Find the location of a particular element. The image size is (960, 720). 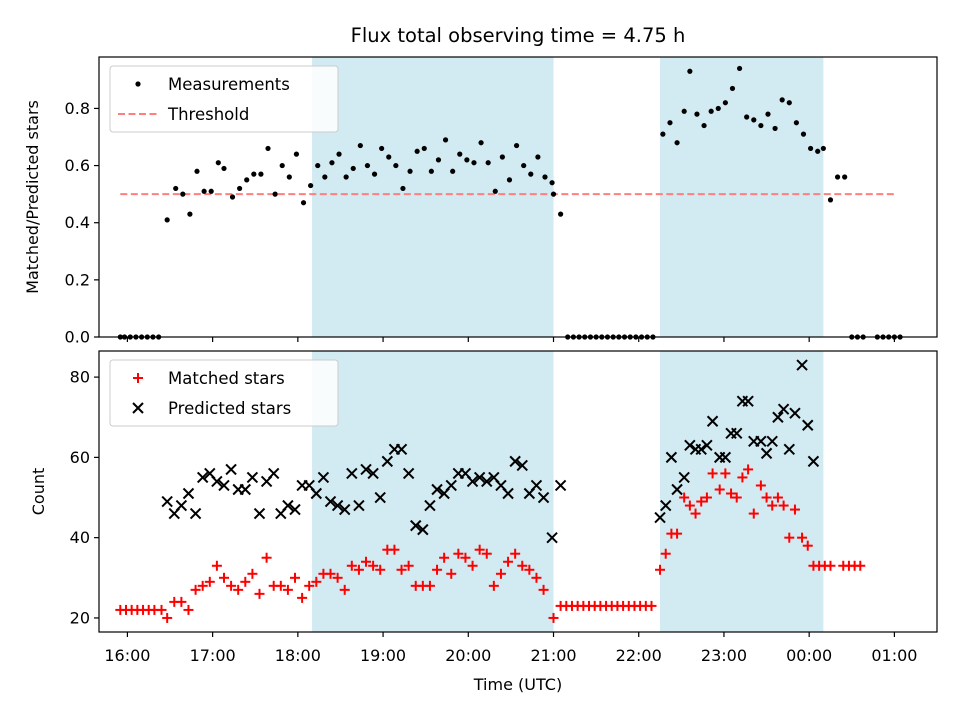

x-tick-label: 18:00 is located at coordinates (298, 655).